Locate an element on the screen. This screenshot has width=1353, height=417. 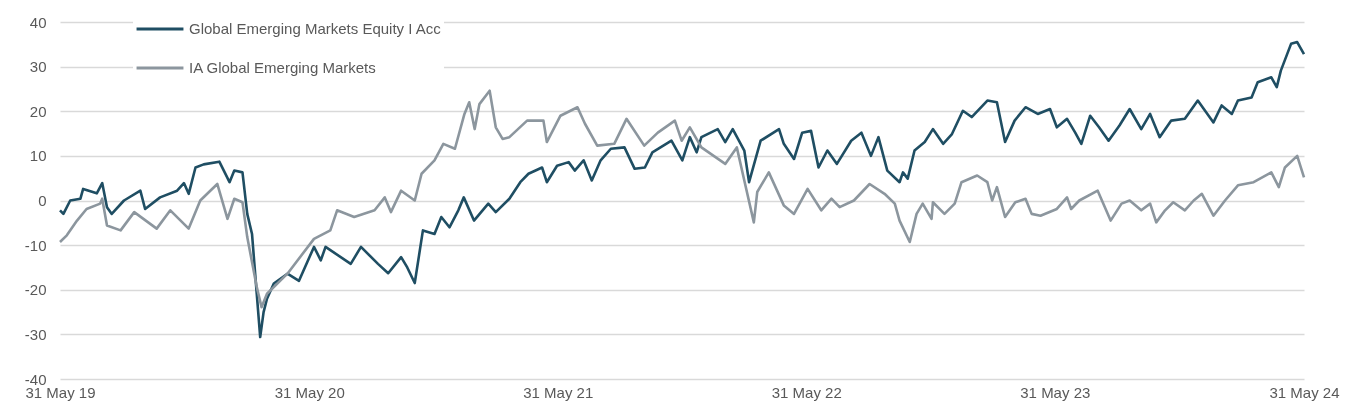
x-tick-label: 31 May 20 is located at coordinates (309, 392).